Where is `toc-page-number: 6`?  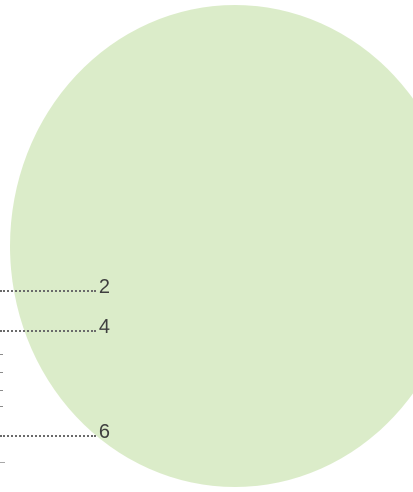
toc-page-number: 6 is located at coordinates (104, 432).